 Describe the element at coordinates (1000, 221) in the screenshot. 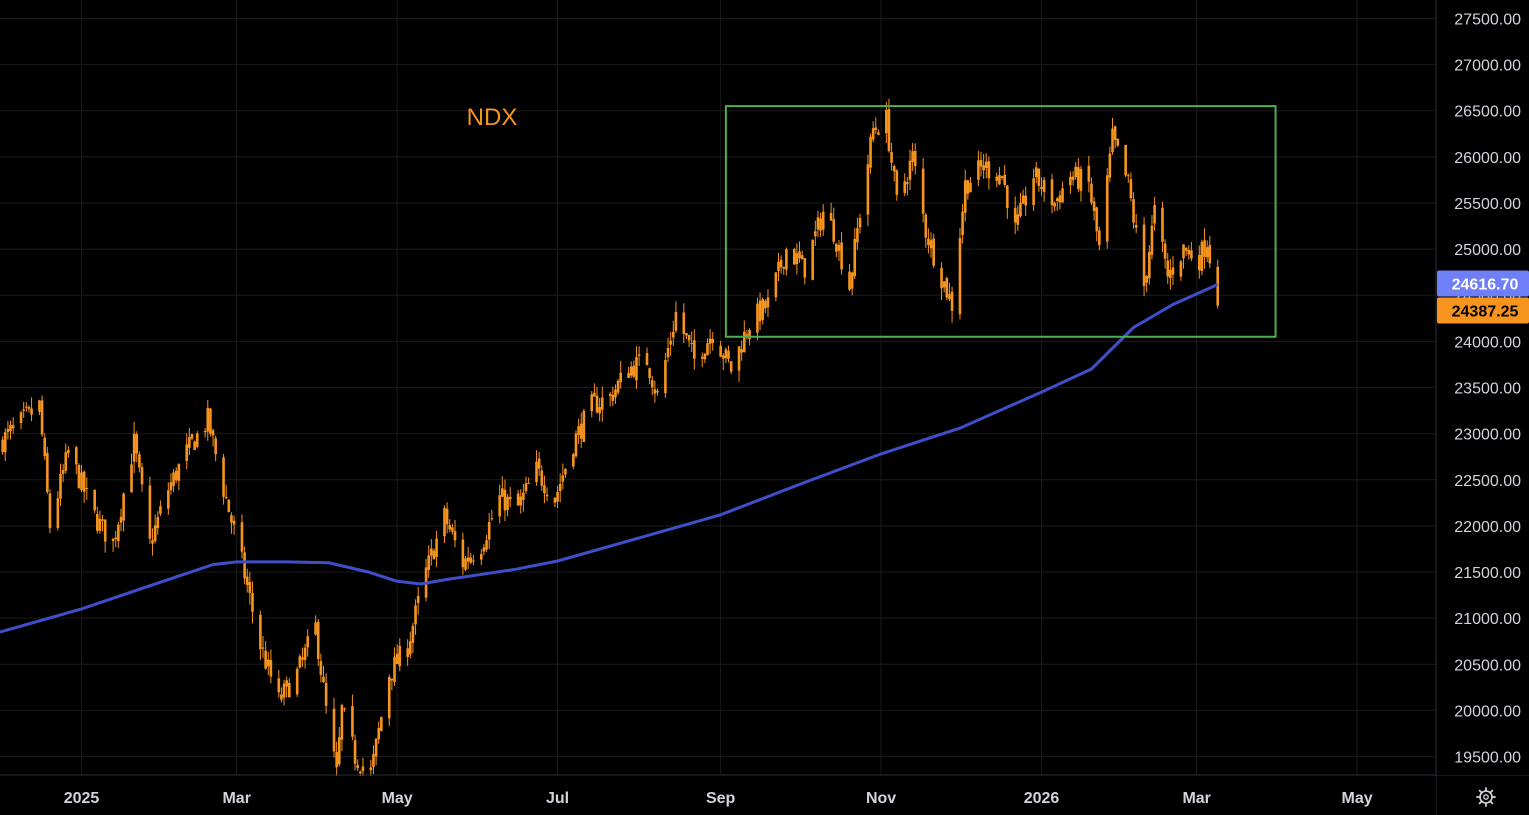

I see `range-box` at that location.